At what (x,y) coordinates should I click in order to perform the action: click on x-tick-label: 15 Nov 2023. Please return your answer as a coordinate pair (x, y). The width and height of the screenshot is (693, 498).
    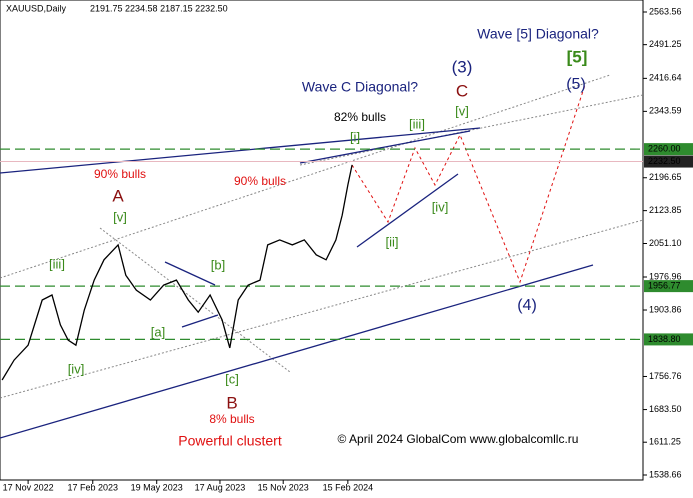
    Looking at the image, I should click on (283, 487).